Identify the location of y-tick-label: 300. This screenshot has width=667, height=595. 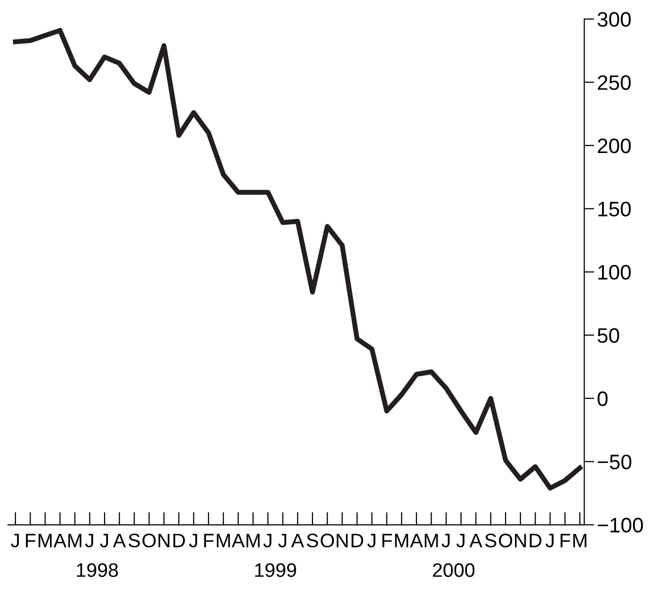
(614, 19).